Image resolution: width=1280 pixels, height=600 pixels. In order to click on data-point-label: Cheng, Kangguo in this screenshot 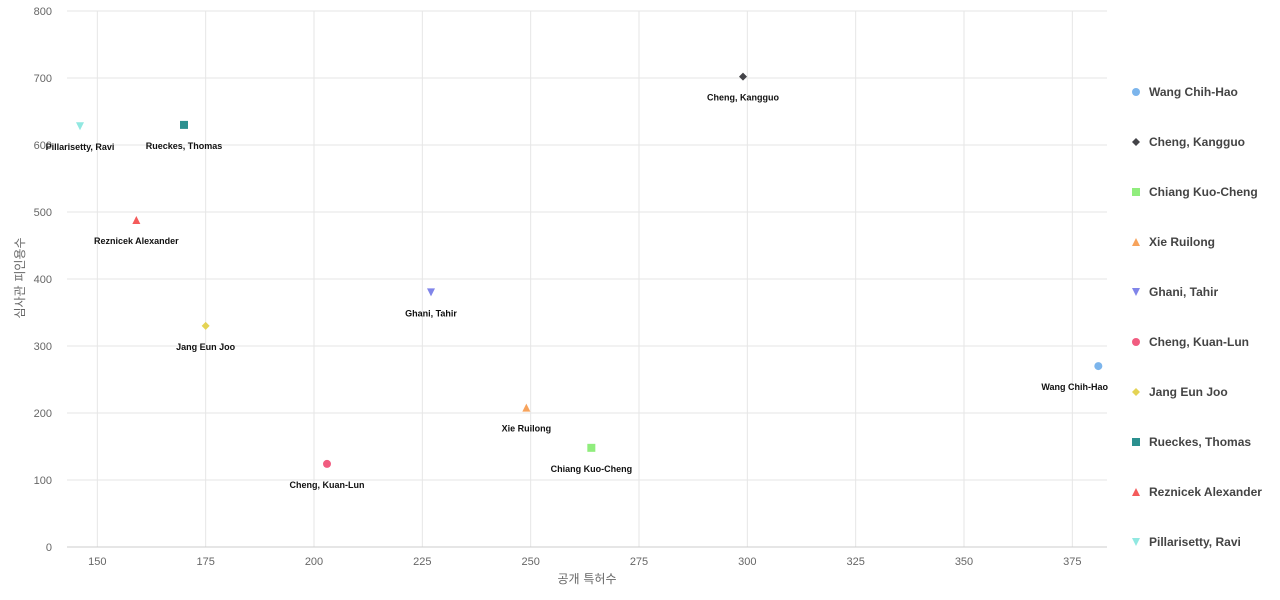, I will do `click(743, 98)`.